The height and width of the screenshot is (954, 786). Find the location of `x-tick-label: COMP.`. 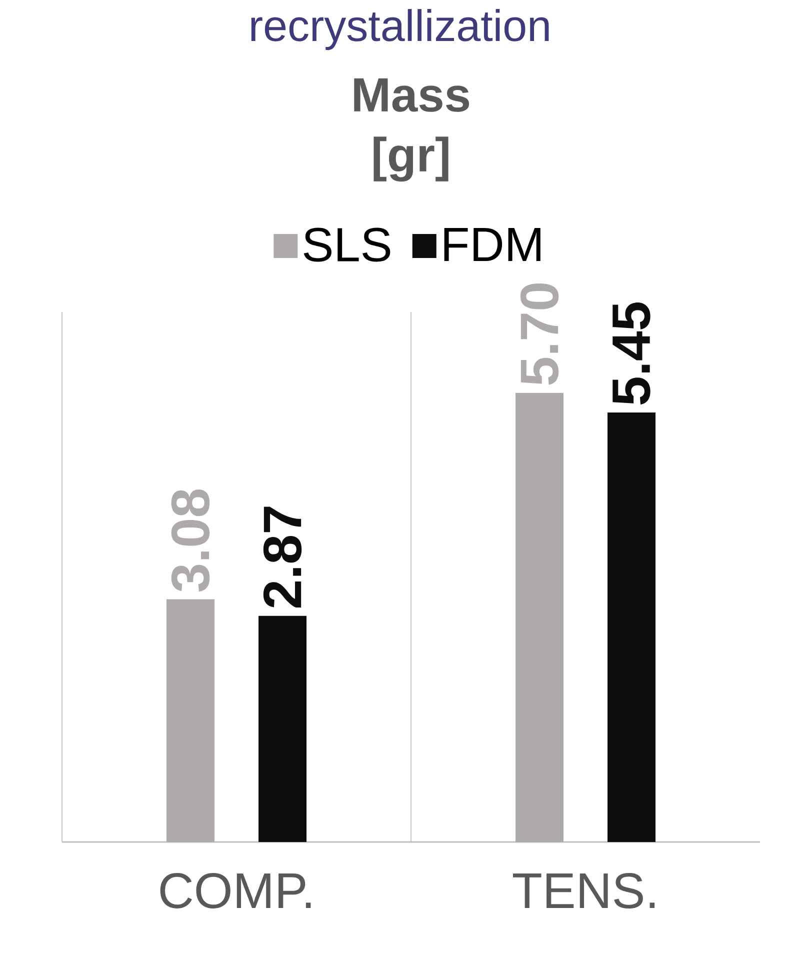

x-tick-label: COMP. is located at coordinates (235, 890).